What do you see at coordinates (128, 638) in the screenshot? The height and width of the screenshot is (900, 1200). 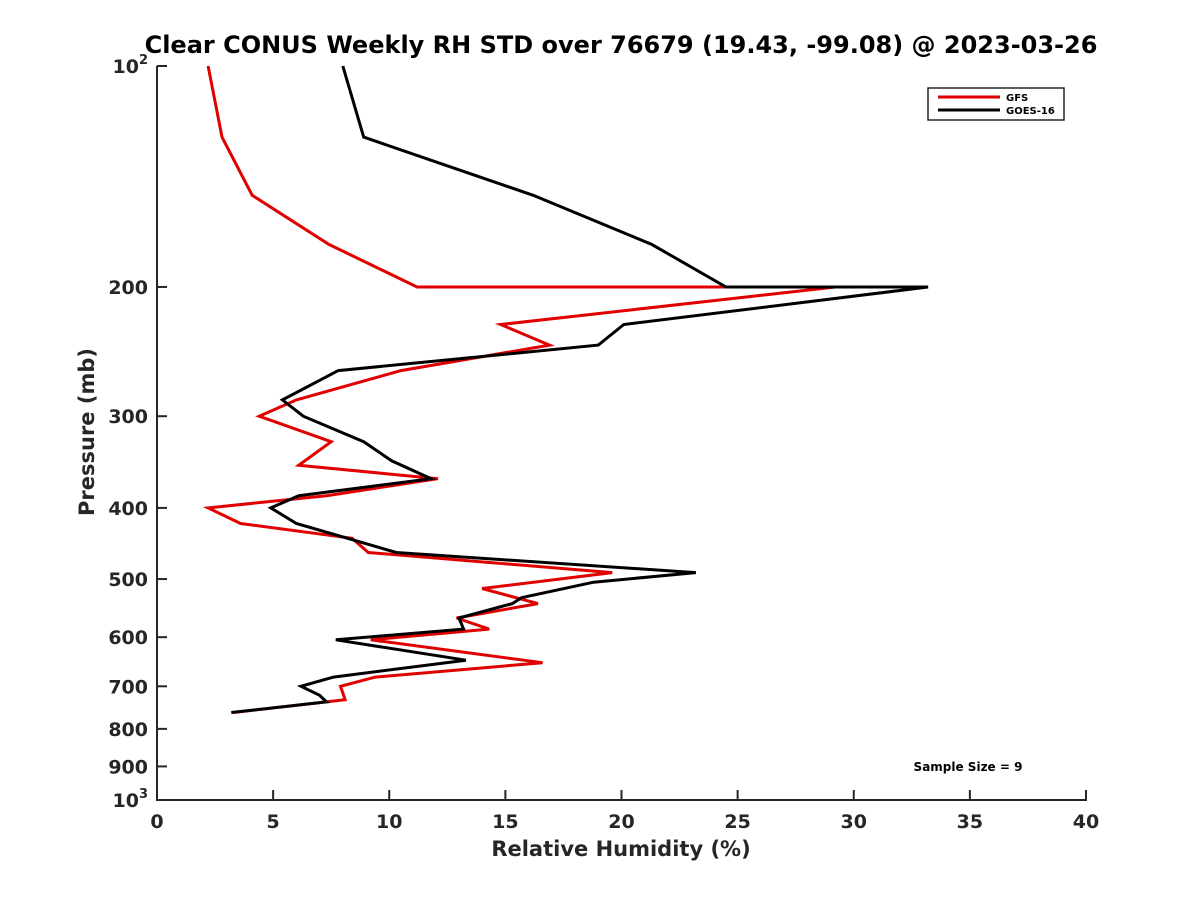 I see `y-tick-label: 600` at bounding box center [128, 638].